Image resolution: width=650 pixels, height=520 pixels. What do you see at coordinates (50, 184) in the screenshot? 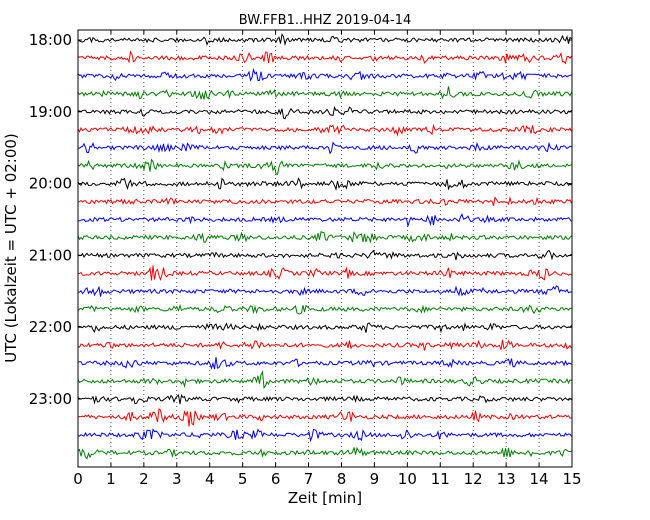
I see `y-tick-label: 20:00` at bounding box center [50, 184].